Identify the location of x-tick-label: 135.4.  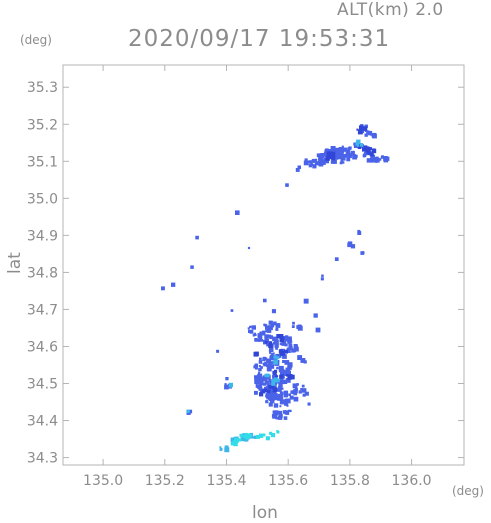
(226, 481).